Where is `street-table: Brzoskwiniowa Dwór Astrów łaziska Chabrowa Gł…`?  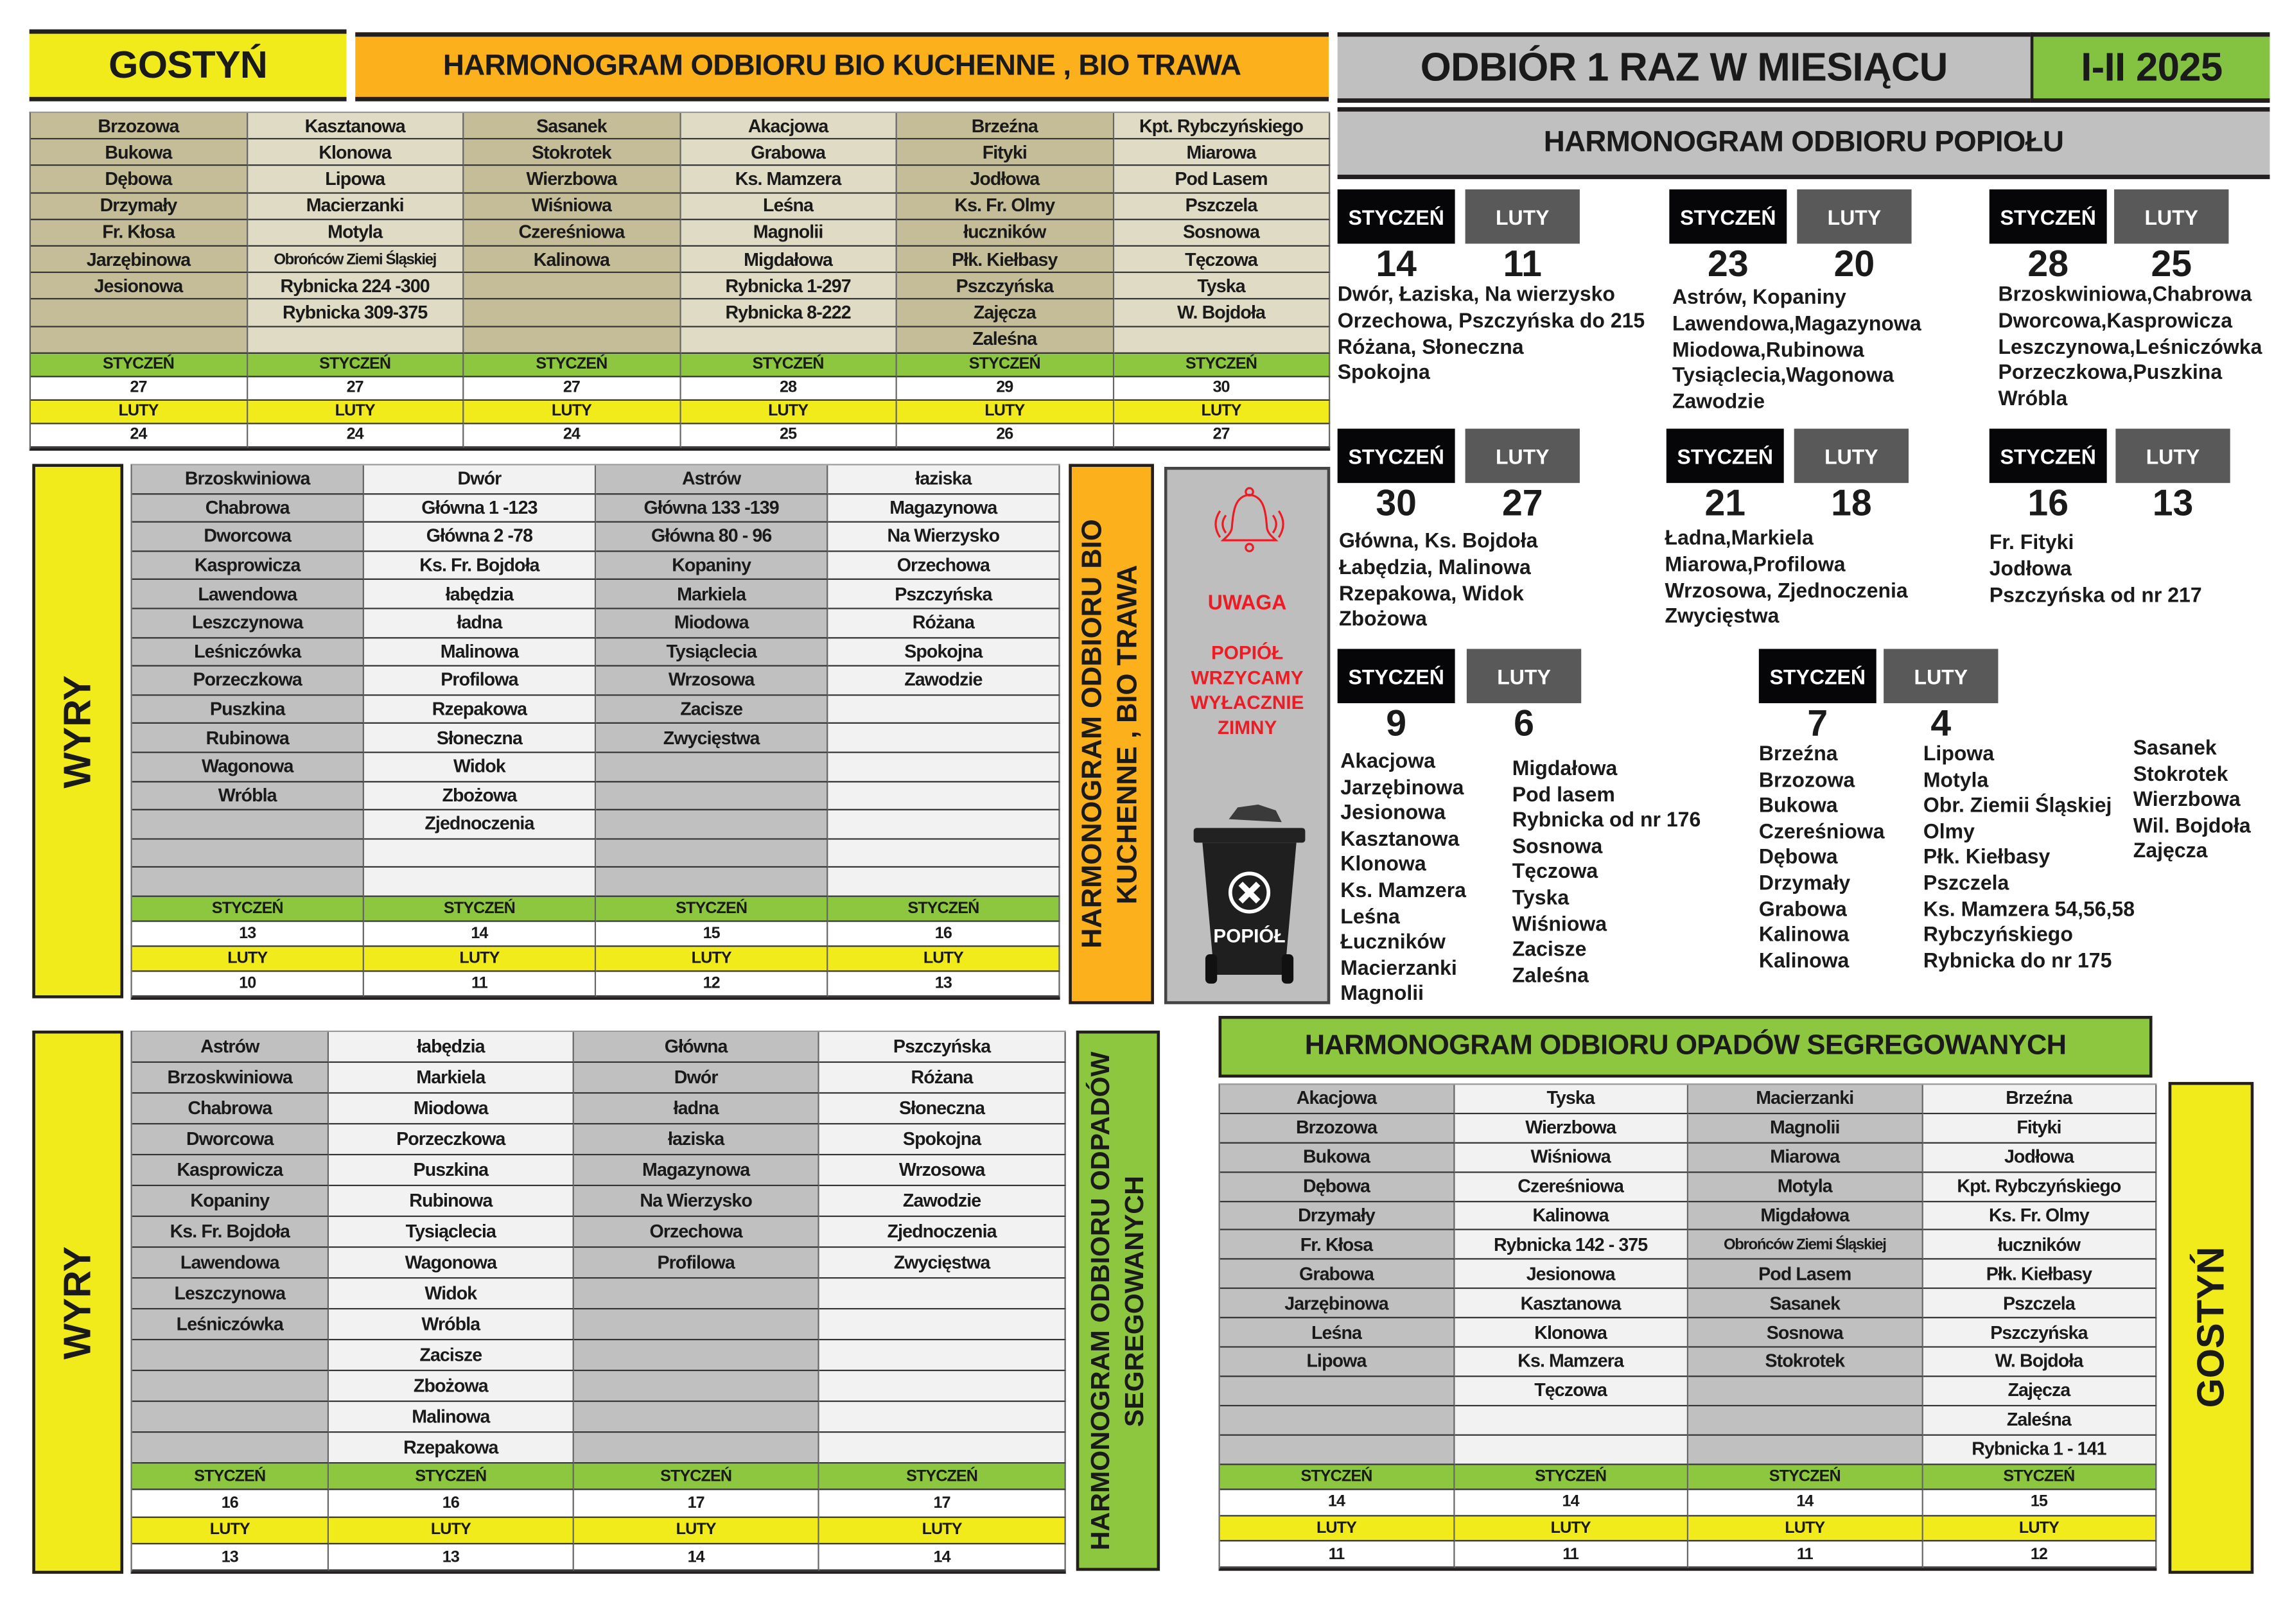
street-table: Brzoskwiniowa Dwór Astrów łaziska Chabrowa Gł… is located at coordinates (595, 732).